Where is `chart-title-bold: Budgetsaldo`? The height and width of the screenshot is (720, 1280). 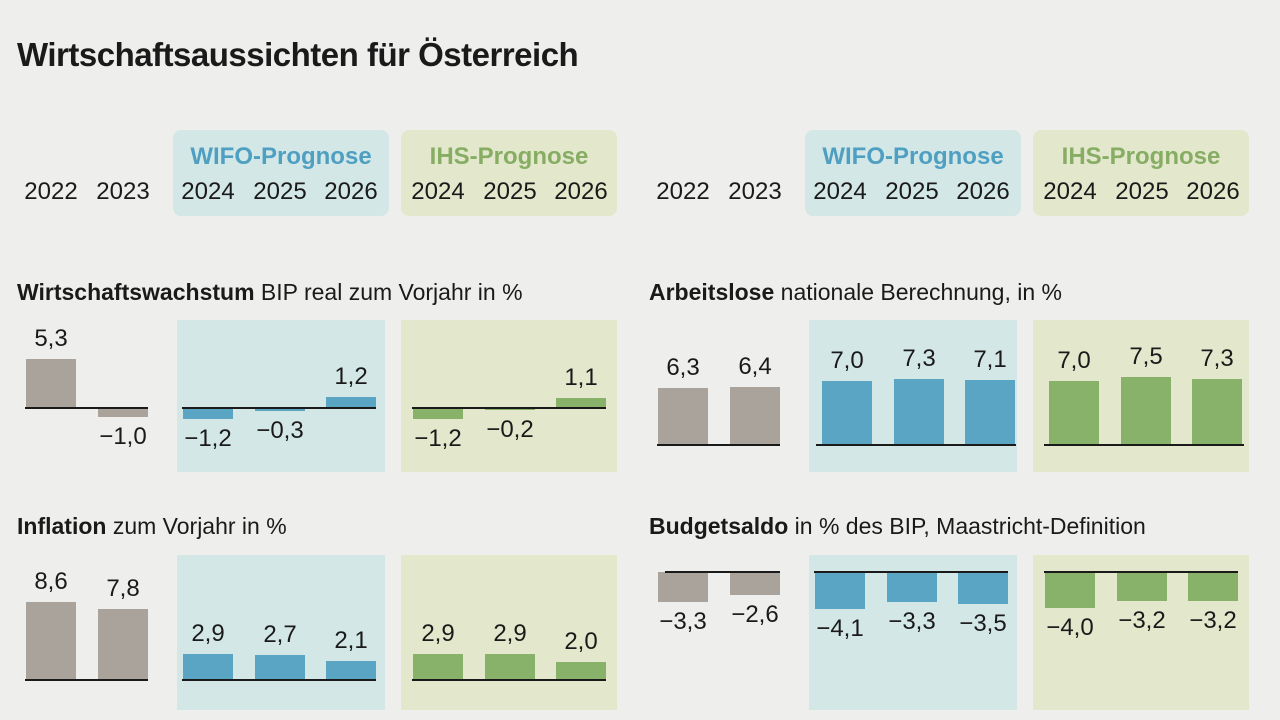
chart-title-bold: Budgetsaldo is located at coordinates (719, 526).